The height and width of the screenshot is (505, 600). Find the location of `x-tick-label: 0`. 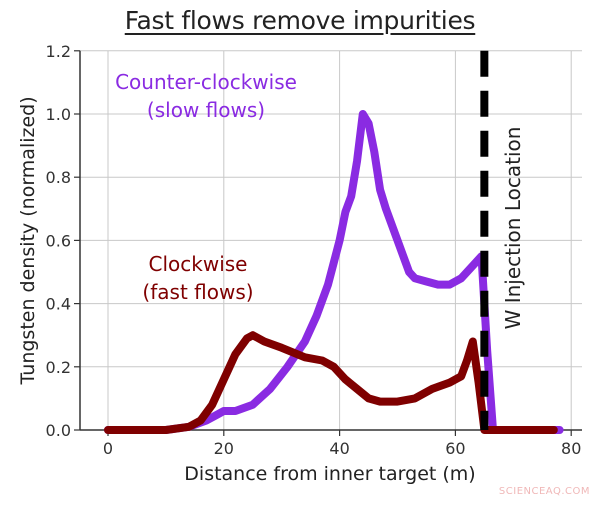

x-tick-label: 0 is located at coordinates (108, 448).